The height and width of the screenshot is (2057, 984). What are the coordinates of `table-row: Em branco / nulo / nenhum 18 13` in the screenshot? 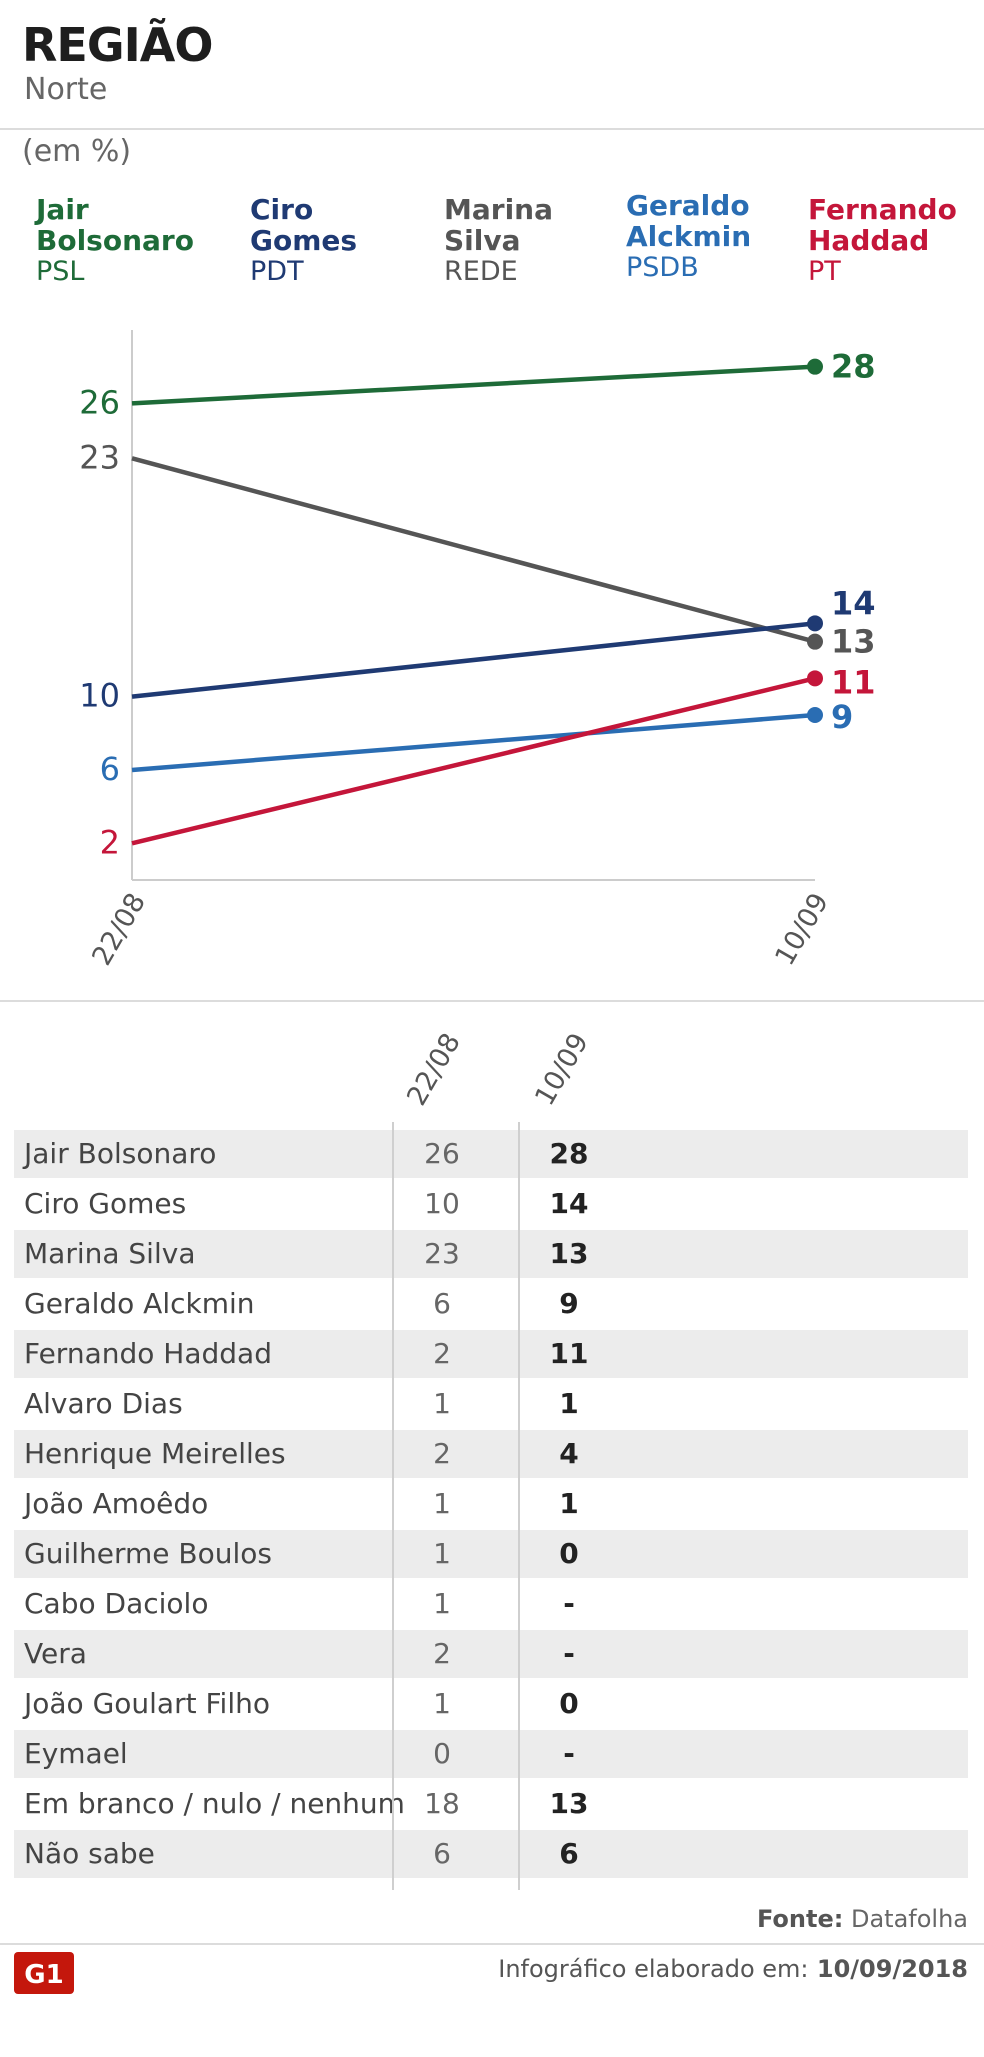 It's located at (491, 1804).